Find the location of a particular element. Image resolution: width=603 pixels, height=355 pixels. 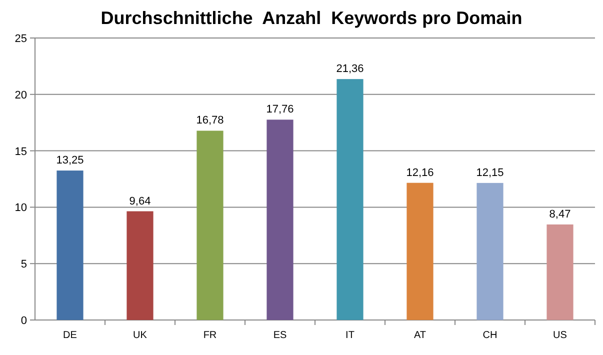

chart-title: Durchschnittliche Anzahl Keywords pro Domain is located at coordinates (311, 18).